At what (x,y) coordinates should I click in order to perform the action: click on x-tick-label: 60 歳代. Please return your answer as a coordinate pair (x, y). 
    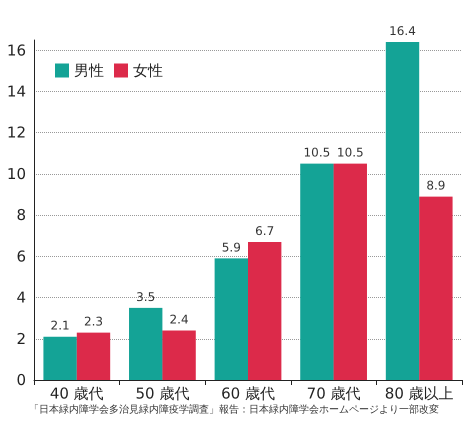
    Looking at the image, I should click on (248, 393).